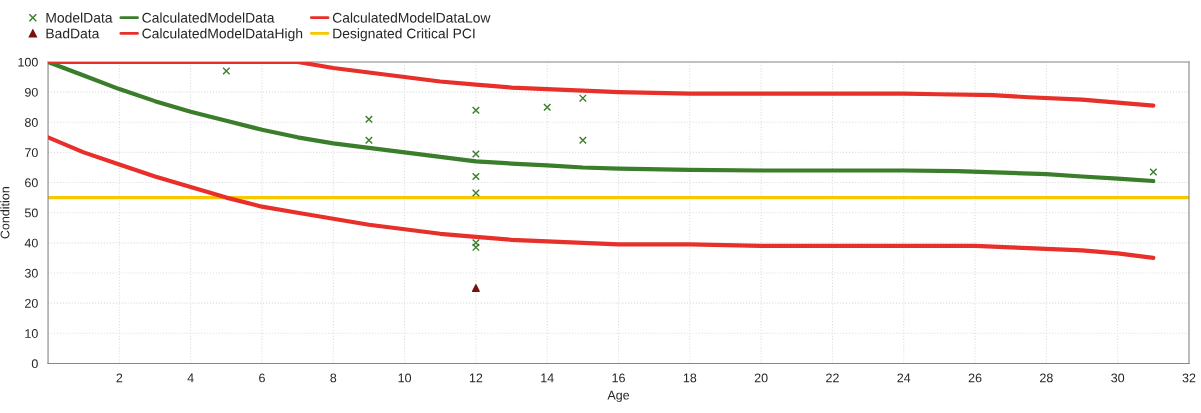 The height and width of the screenshot is (413, 1201). What do you see at coordinates (31, 153) in the screenshot?
I see `y-tick-label: 70` at bounding box center [31, 153].